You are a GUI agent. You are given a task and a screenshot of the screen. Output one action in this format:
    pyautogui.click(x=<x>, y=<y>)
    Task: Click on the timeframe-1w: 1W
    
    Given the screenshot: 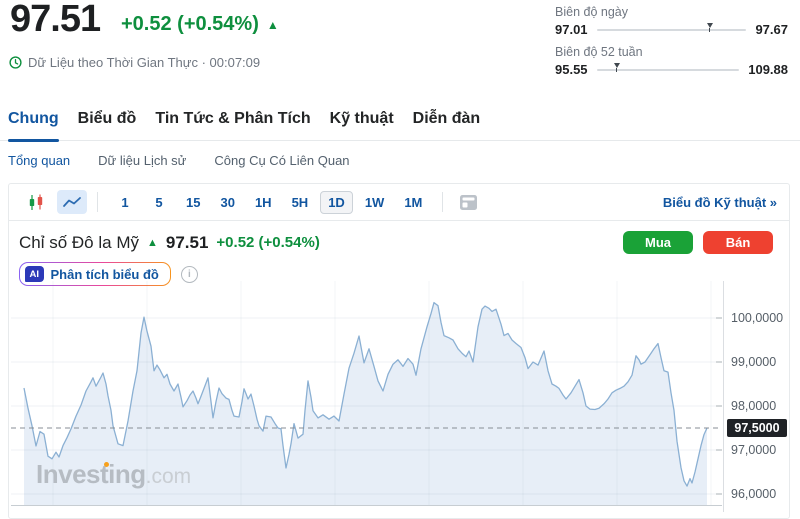 What is the action you would take?
    pyautogui.click(x=374, y=202)
    